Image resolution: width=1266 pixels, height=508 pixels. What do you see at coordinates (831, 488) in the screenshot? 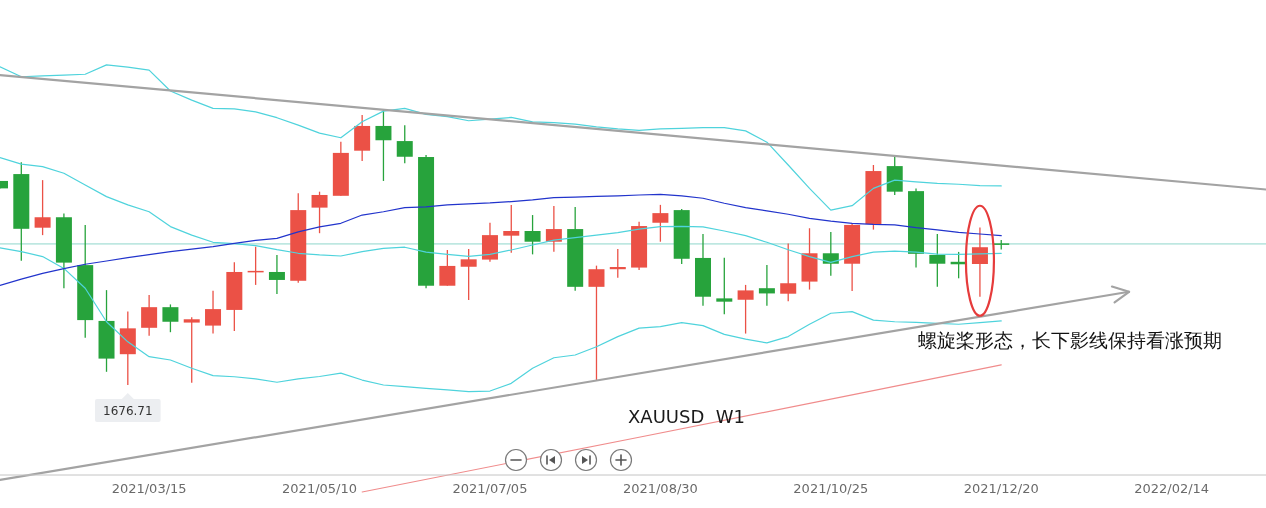
I see `x-tick-label: 2021/10/25` at bounding box center [831, 488].